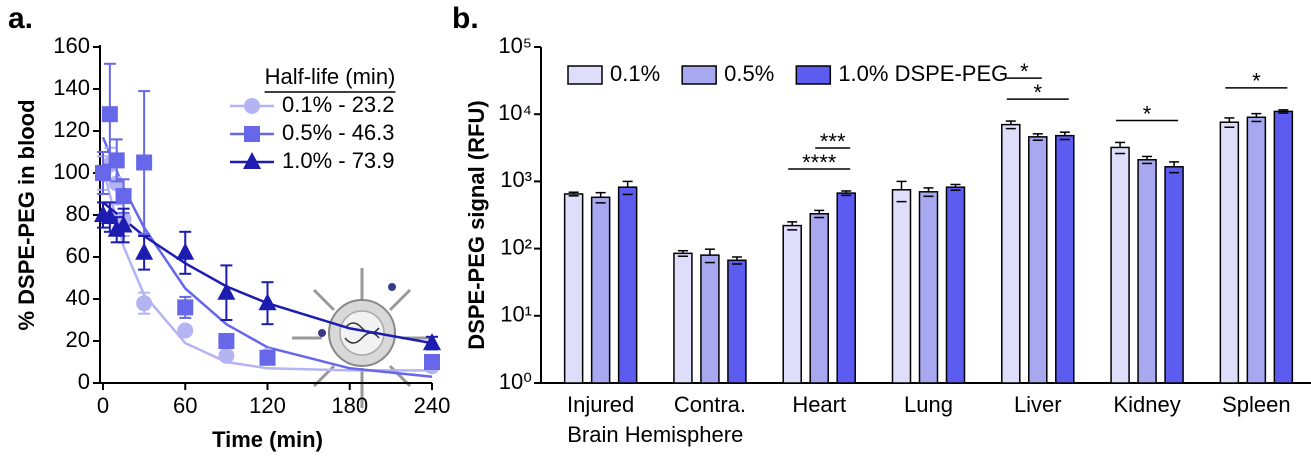 This screenshot has width=1311, height=457. Describe the element at coordinates (710, 404) in the screenshot. I see `x-tick-label: Contra.` at that location.